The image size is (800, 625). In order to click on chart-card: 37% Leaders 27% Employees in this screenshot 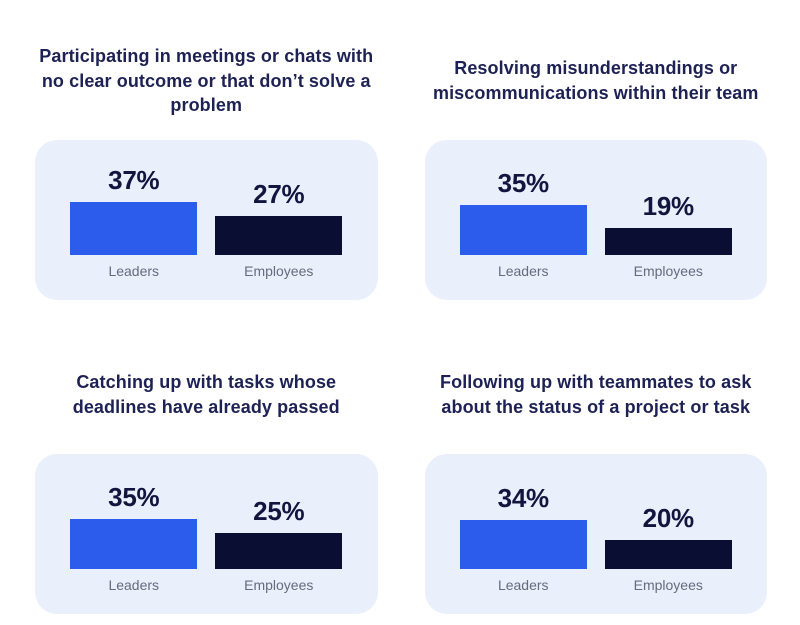, I will do `click(206, 220)`.